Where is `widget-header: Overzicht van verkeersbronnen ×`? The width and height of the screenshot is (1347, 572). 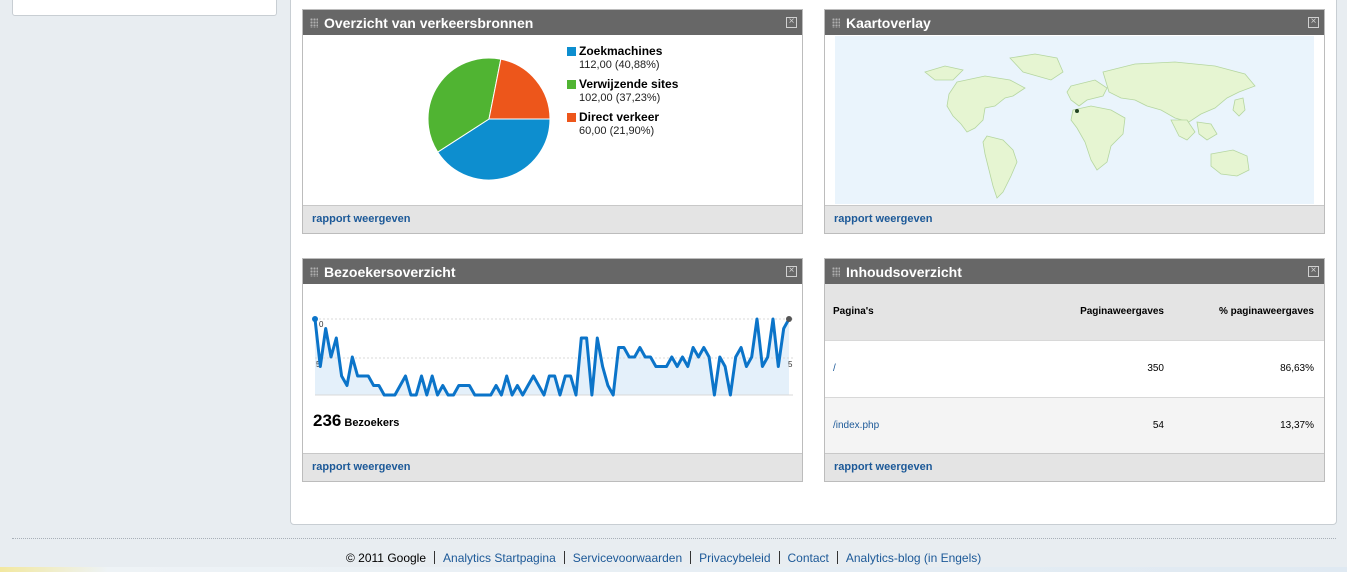
widget-header: Overzicht van verkeersbronnen × is located at coordinates (552, 22).